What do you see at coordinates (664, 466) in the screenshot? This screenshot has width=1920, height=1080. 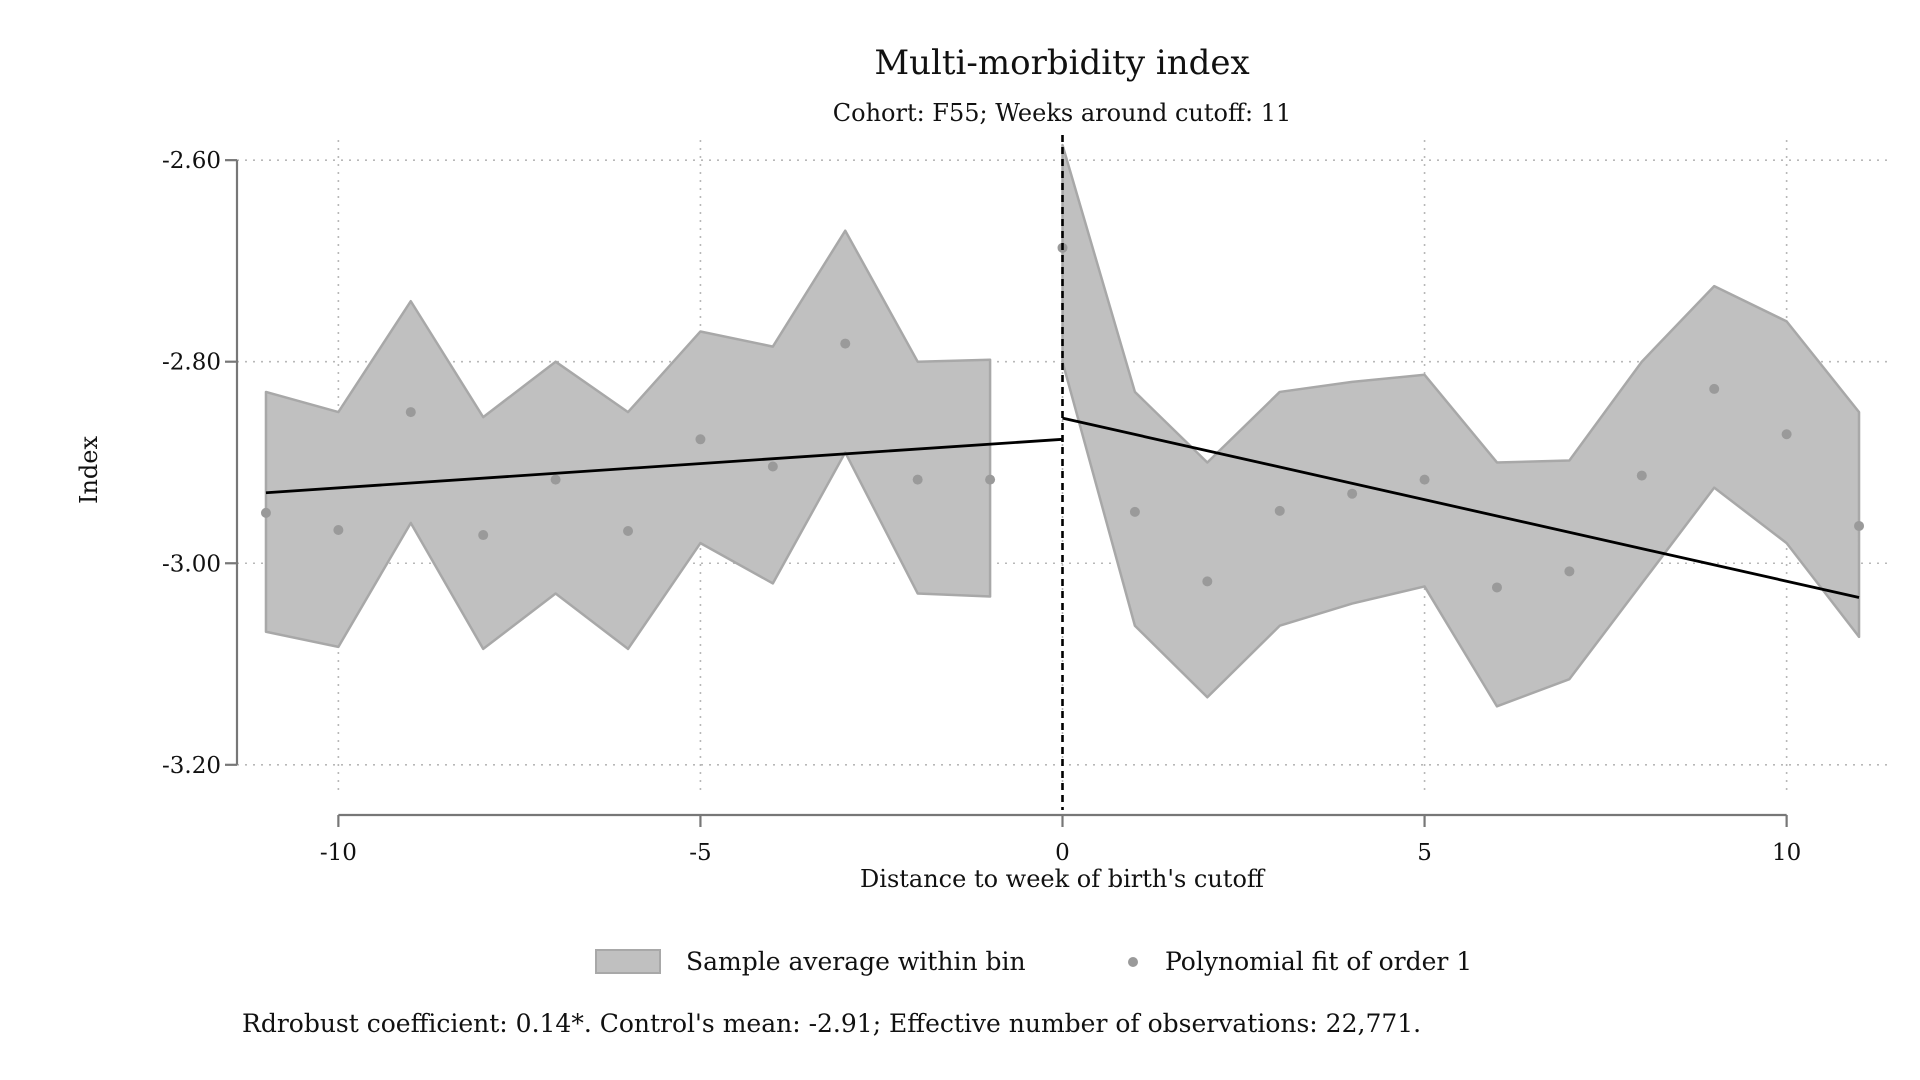 I see `fit-line-left` at bounding box center [664, 466].